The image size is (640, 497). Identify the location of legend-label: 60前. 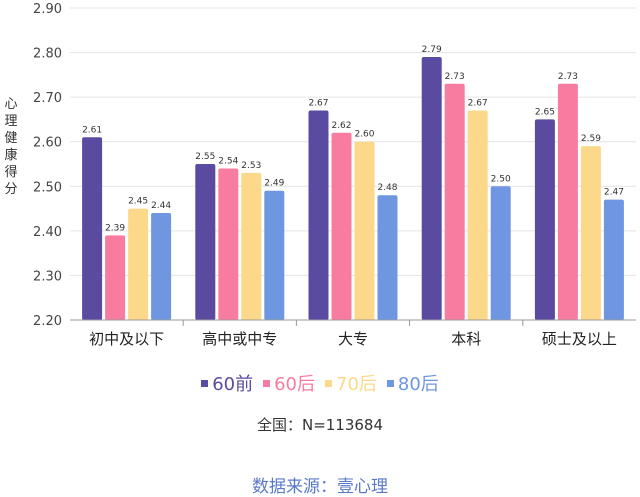
(233, 384).